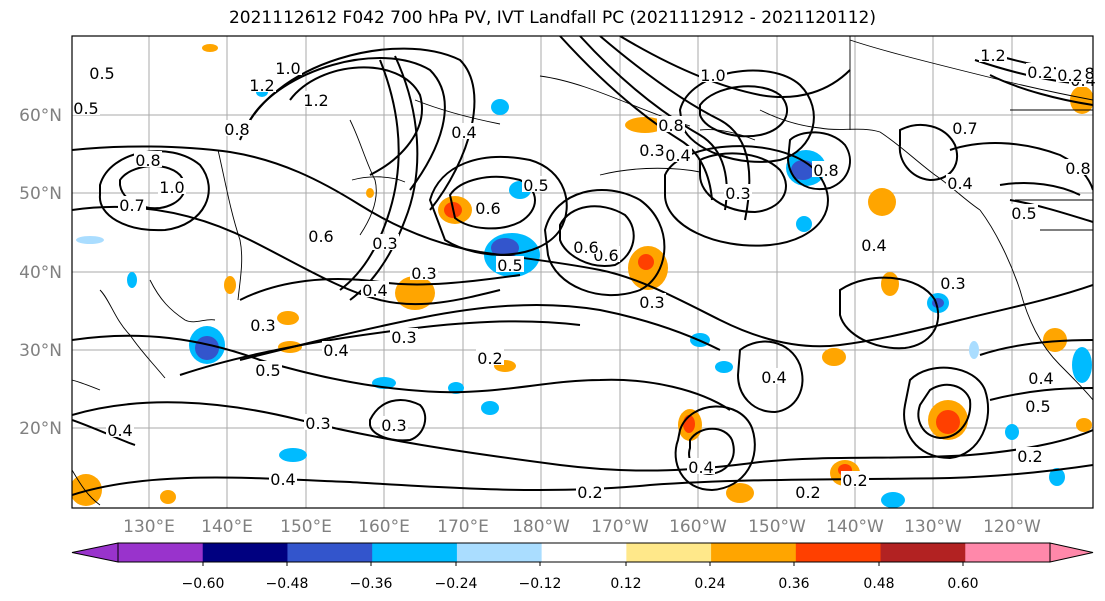  Describe the element at coordinates (227, 527) in the screenshot. I see `longitude-label: 140°E` at that location.